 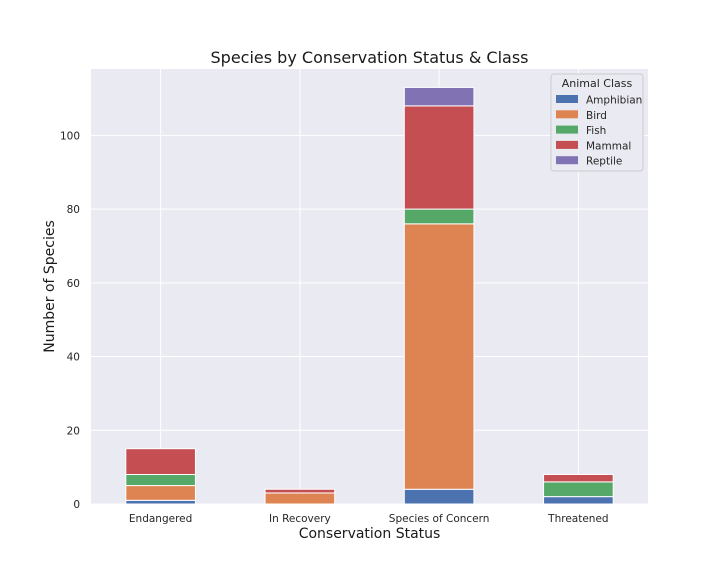 I want to click on x-axis-label: Conservation Status, so click(x=370, y=534).